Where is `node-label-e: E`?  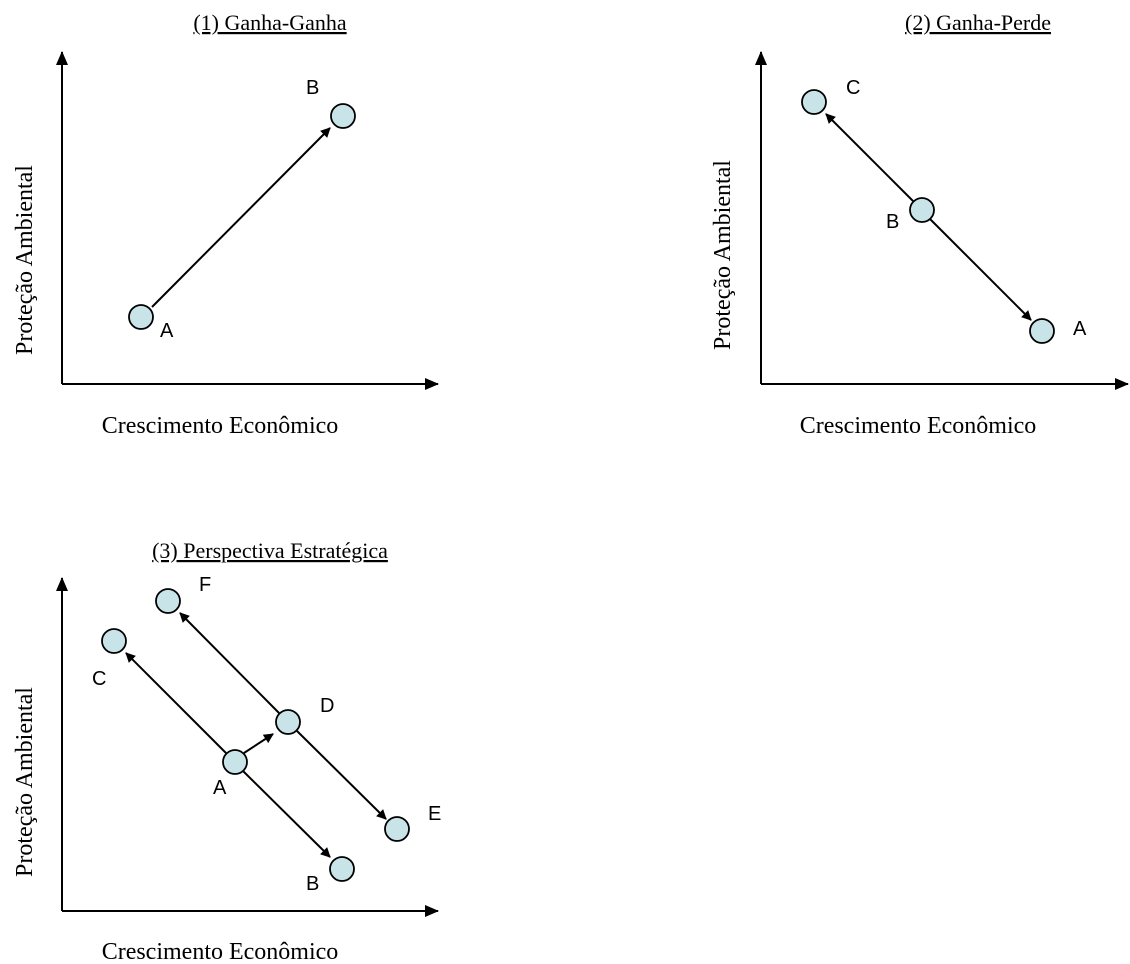 node-label-e: E is located at coordinates (434, 814).